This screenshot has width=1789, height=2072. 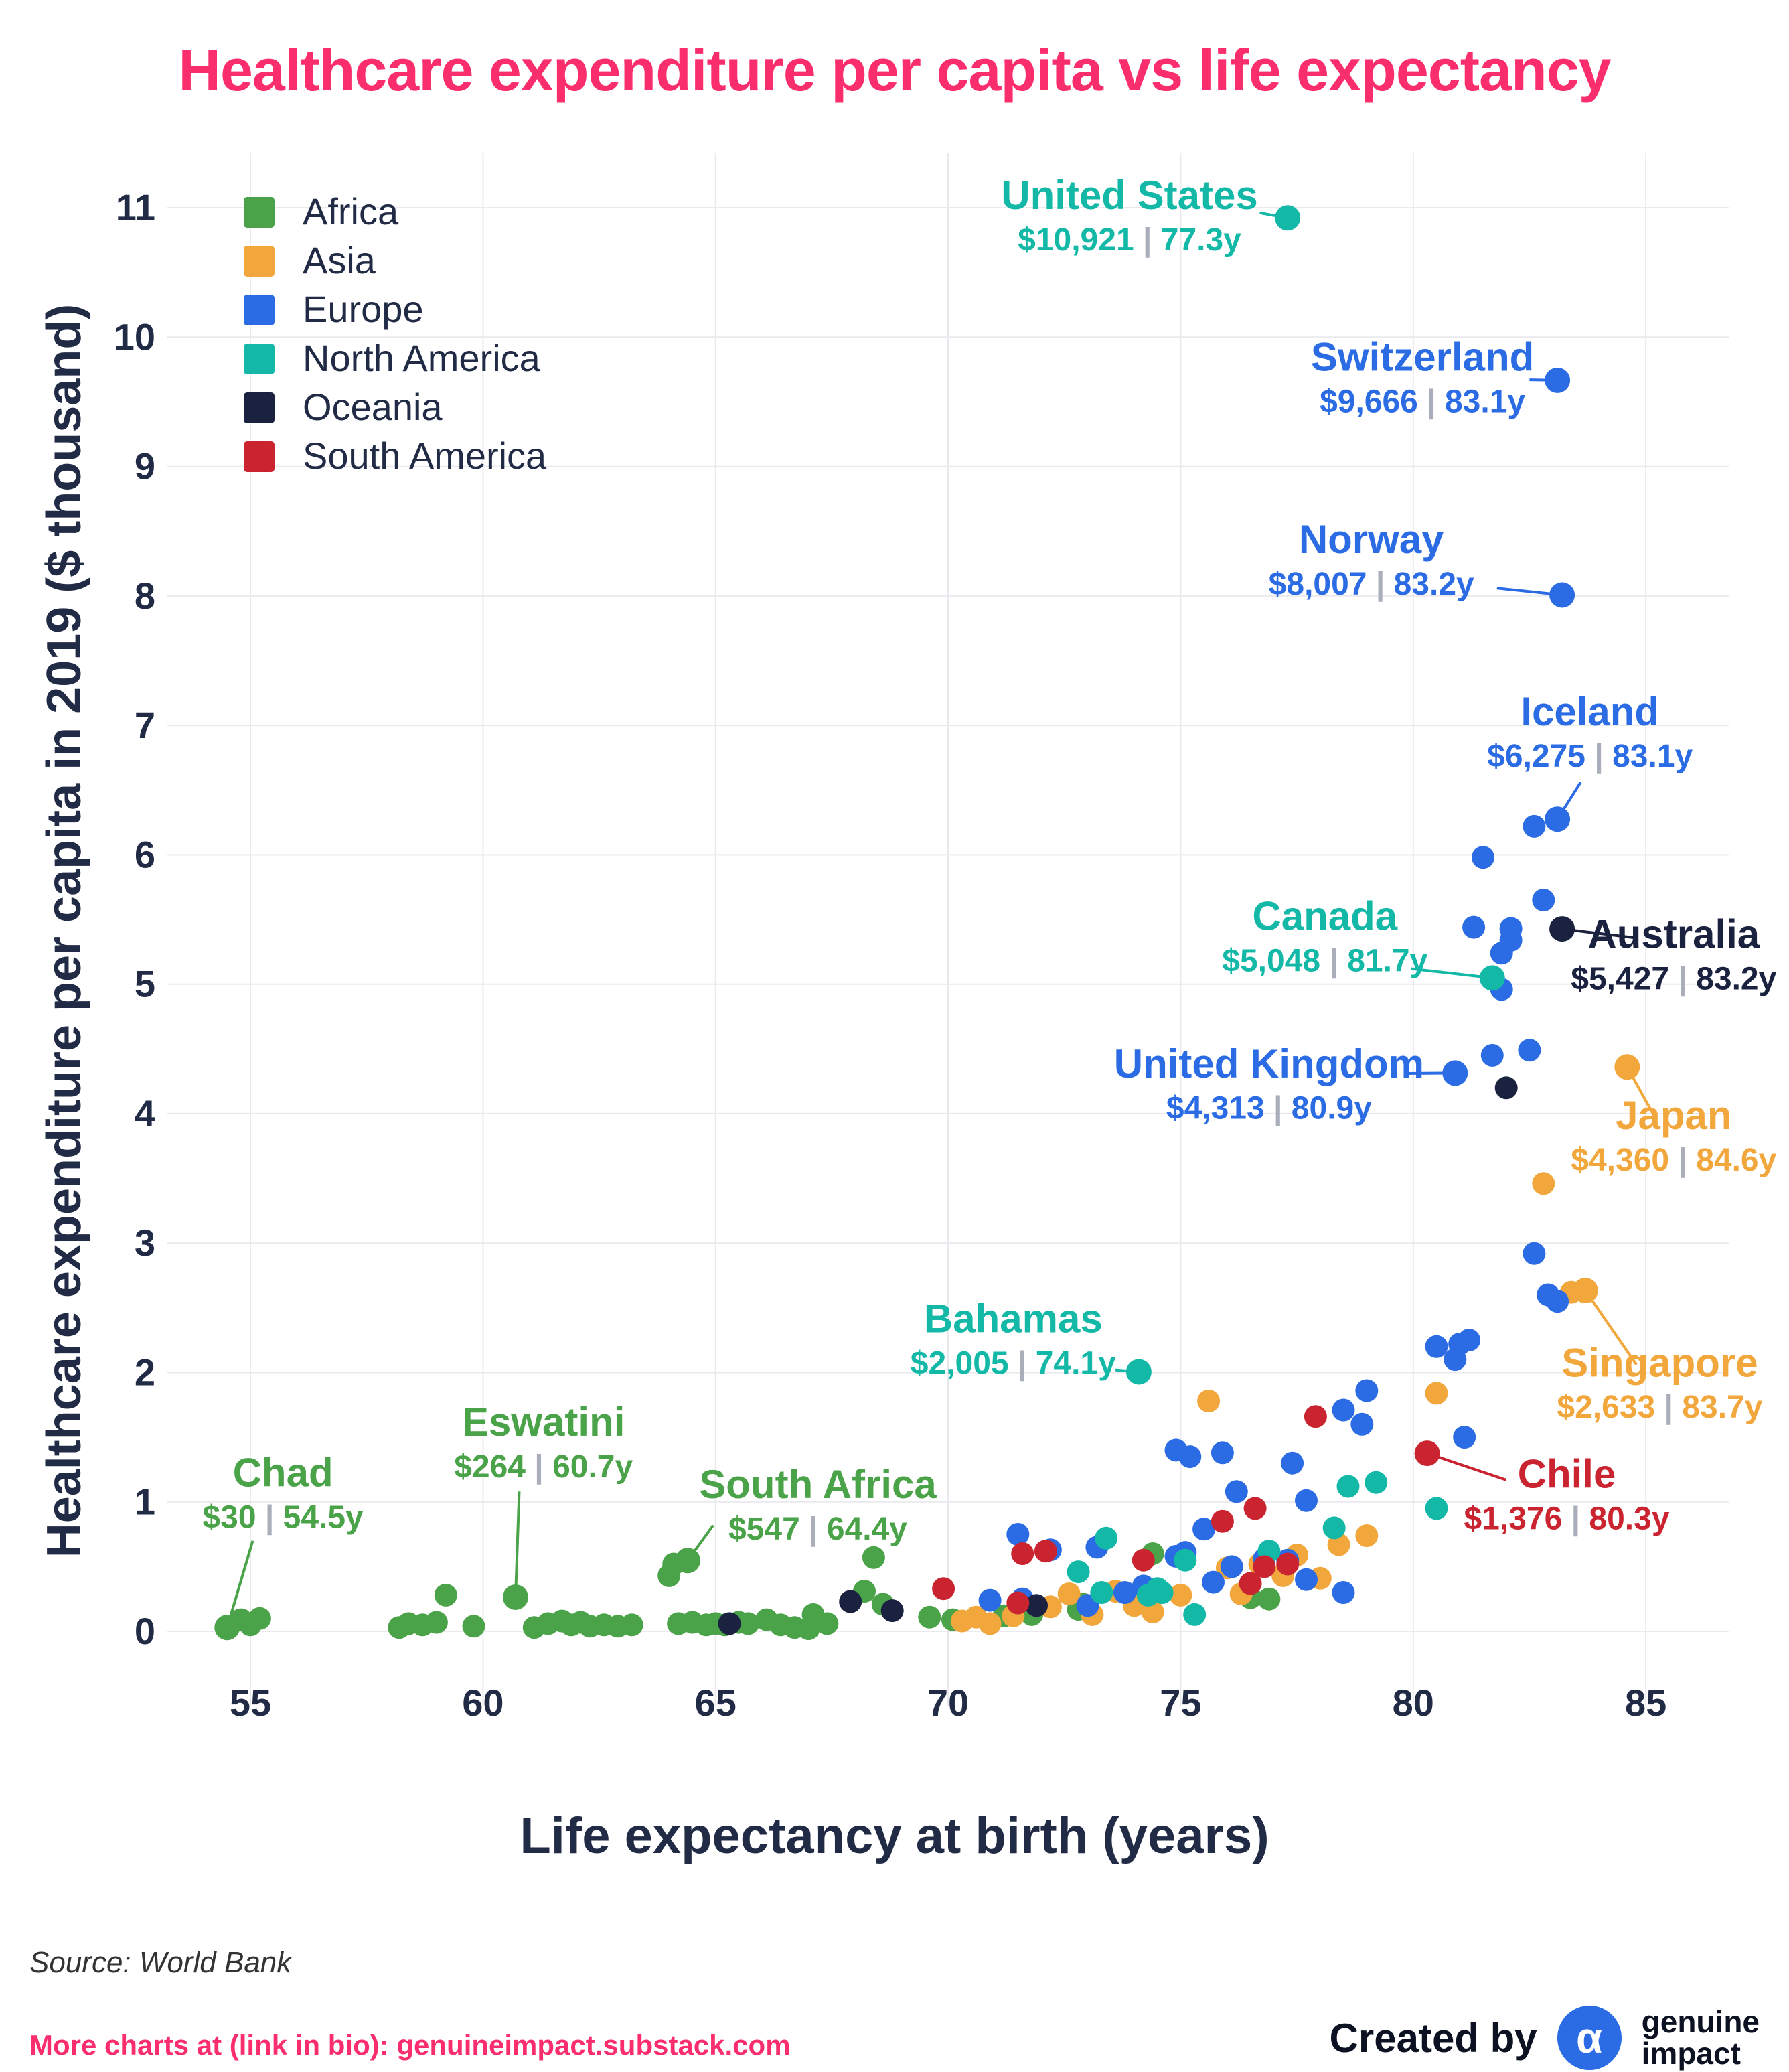 What do you see at coordinates (145, 1113) in the screenshot?
I see `y-tick-label: 4` at bounding box center [145, 1113].